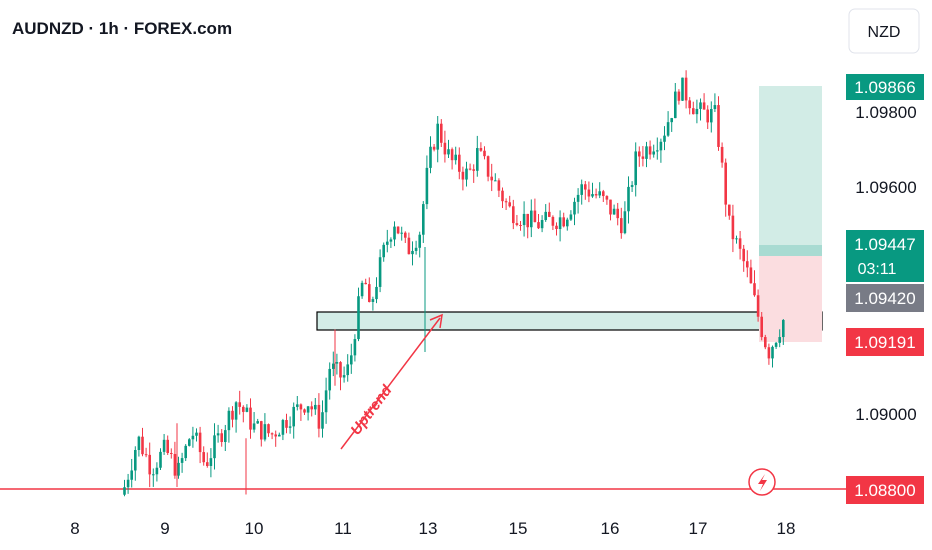 This screenshot has width=932, height=550. Describe the element at coordinates (762, 482) in the screenshot. I see `lightning-icon` at that location.